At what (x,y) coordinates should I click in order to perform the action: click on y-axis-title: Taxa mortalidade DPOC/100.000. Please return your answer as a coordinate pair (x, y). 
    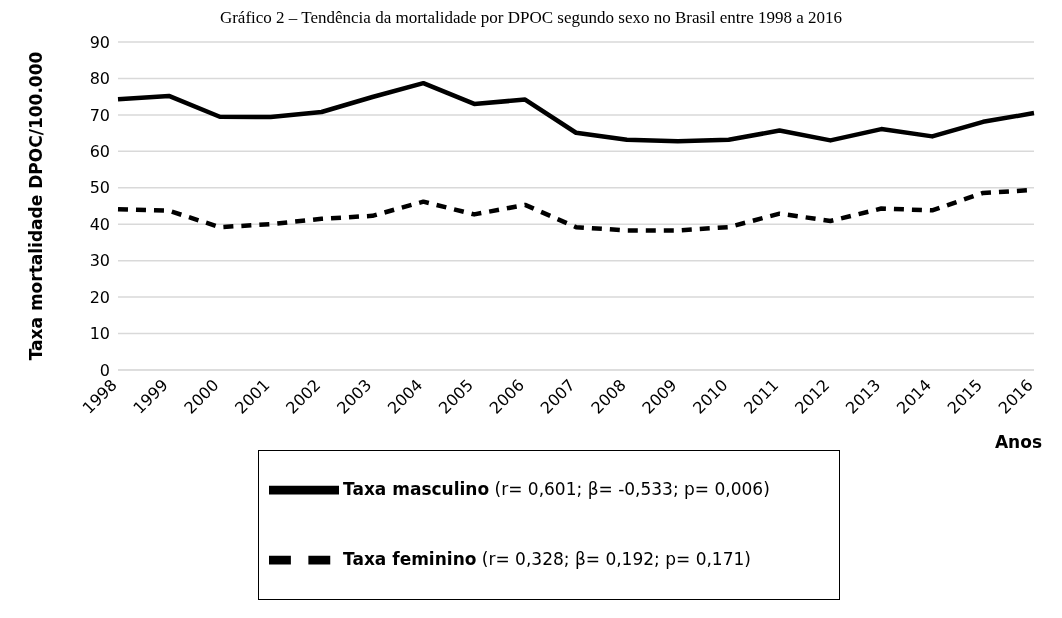
    Looking at the image, I should click on (36, 206).